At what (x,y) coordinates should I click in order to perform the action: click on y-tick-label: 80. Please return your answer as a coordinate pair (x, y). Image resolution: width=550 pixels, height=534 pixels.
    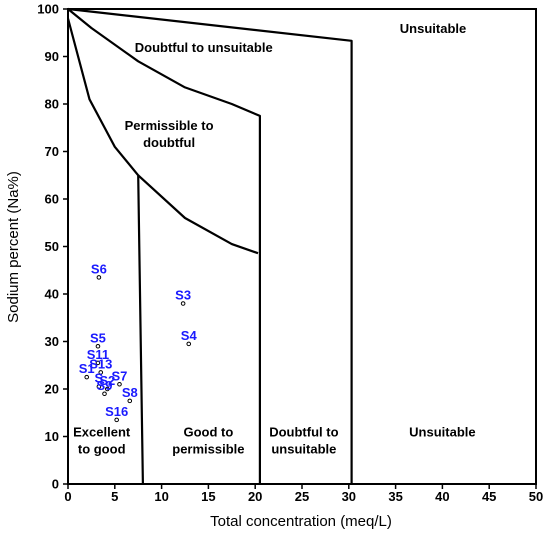
    Looking at the image, I should click on (52, 104).